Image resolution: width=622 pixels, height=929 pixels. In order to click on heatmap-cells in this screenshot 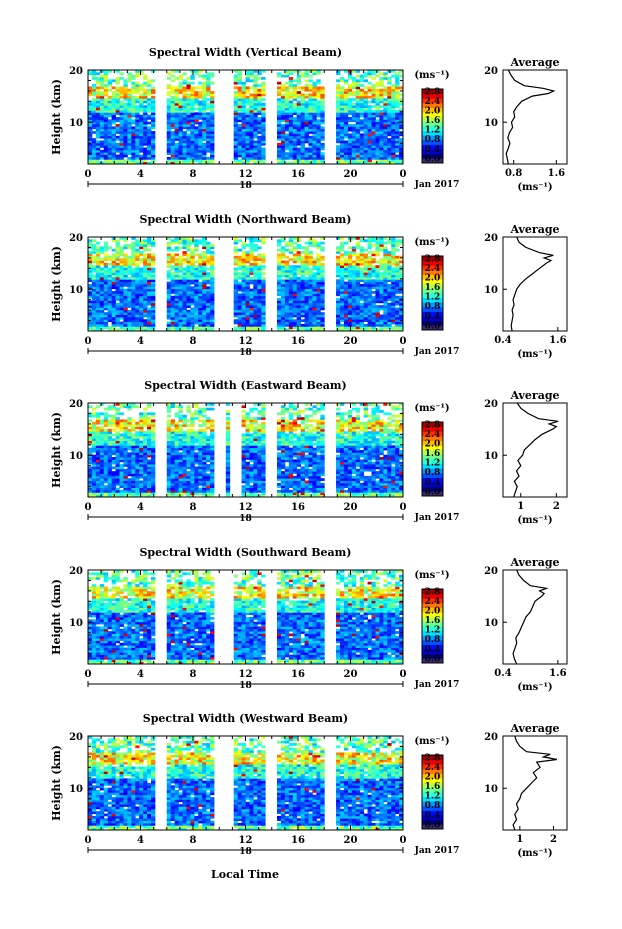, I will do `click(246, 117)`.